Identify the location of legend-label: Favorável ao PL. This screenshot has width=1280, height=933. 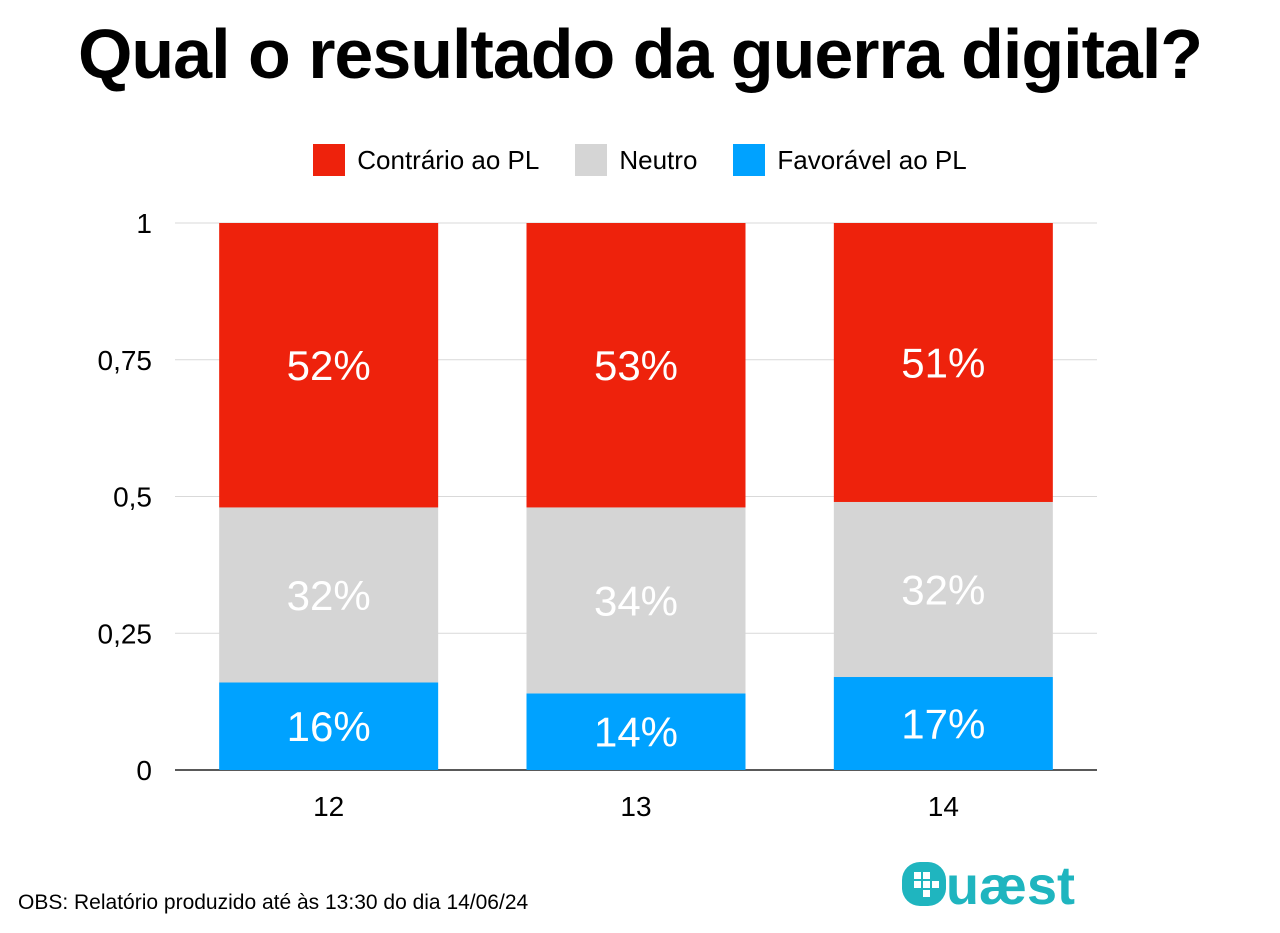
(872, 159).